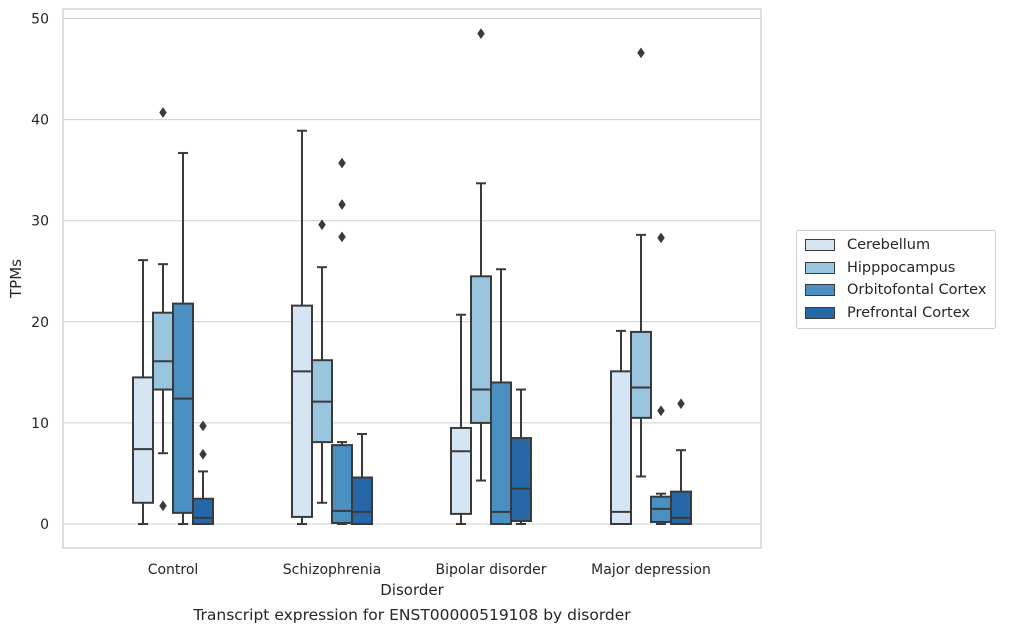 This screenshot has width=1009, height=634. What do you see at coordinates (917, 290) in the screenshot?
I see `legend-label: Orbitofontal Cortex` at bounding box center [917, 290].